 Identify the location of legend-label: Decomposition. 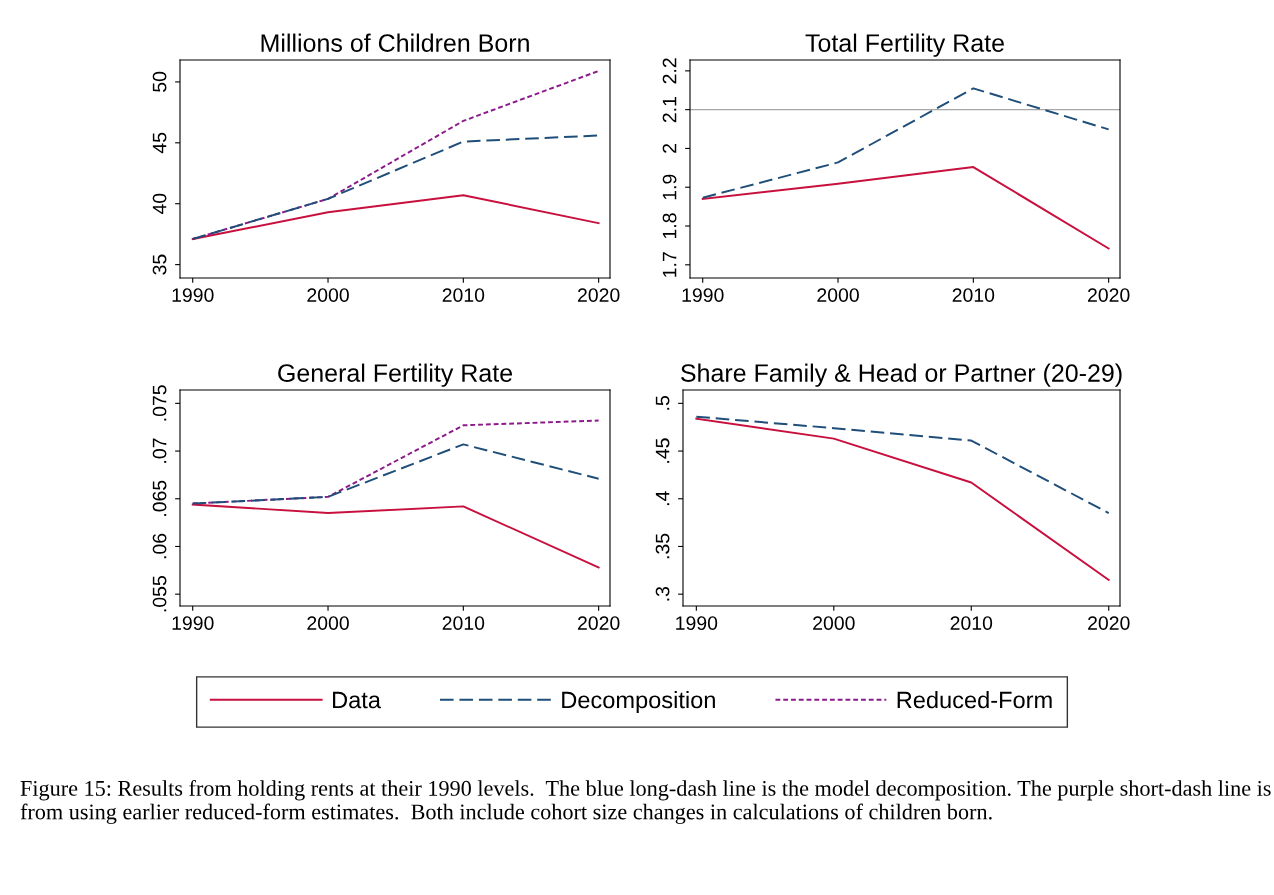
(638, 701).